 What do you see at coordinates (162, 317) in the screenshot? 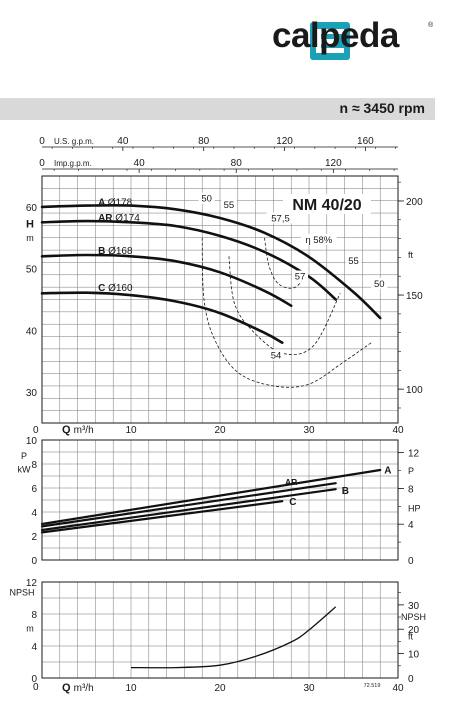
I see `head-curve-c` at bounding box center [162, 317].